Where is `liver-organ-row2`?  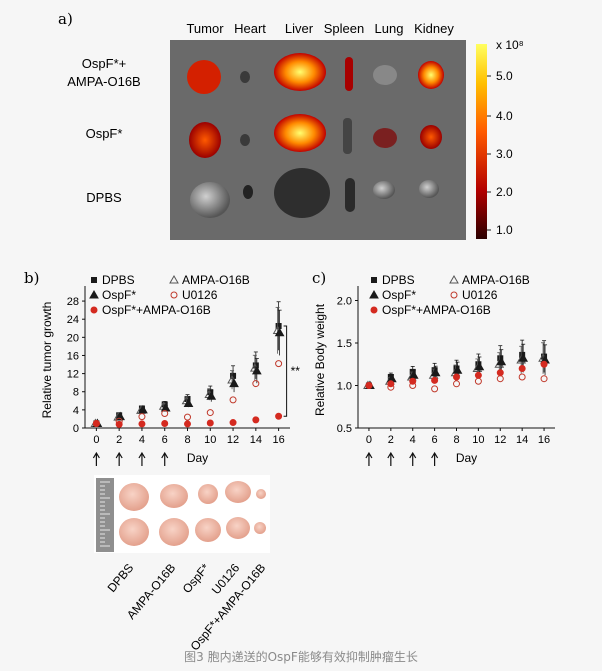 liver-organ-row2 is located at coordinates (300, 133).